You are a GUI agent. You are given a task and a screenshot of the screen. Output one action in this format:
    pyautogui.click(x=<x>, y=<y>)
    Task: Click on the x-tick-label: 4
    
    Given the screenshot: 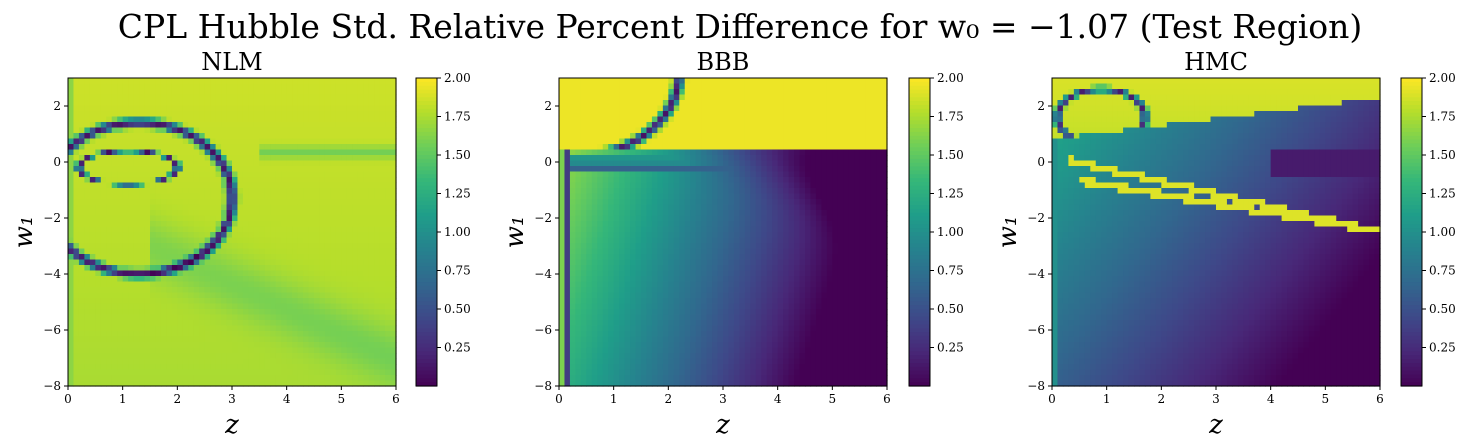 What is the action you would take?
    pyautogui.click(x=287, y=399)
    